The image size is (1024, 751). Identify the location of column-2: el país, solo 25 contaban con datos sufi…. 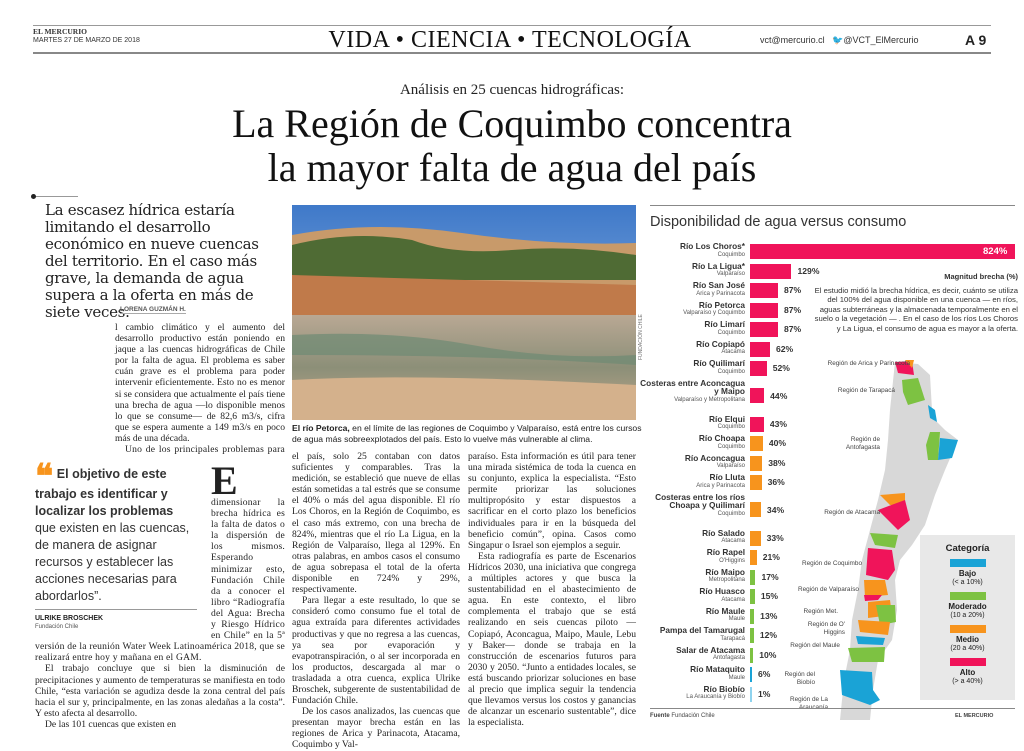
(376, 601).